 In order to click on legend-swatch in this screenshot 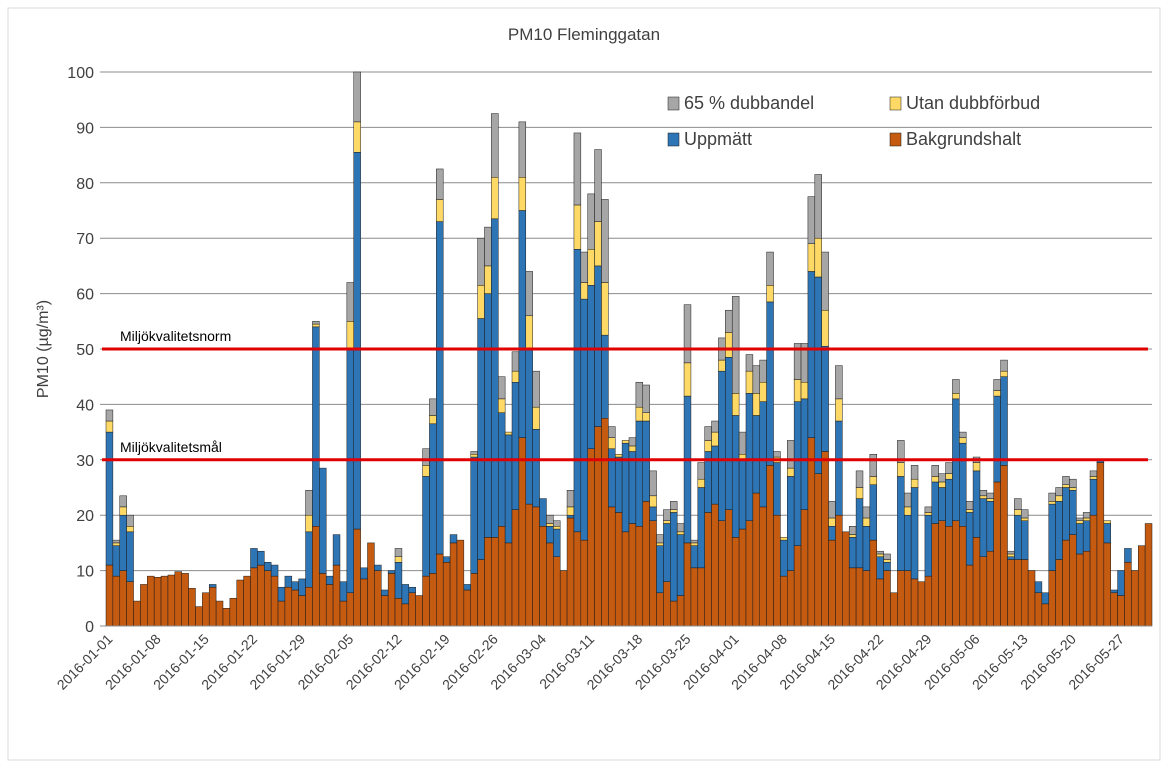, I will do `click(895, 139)`.